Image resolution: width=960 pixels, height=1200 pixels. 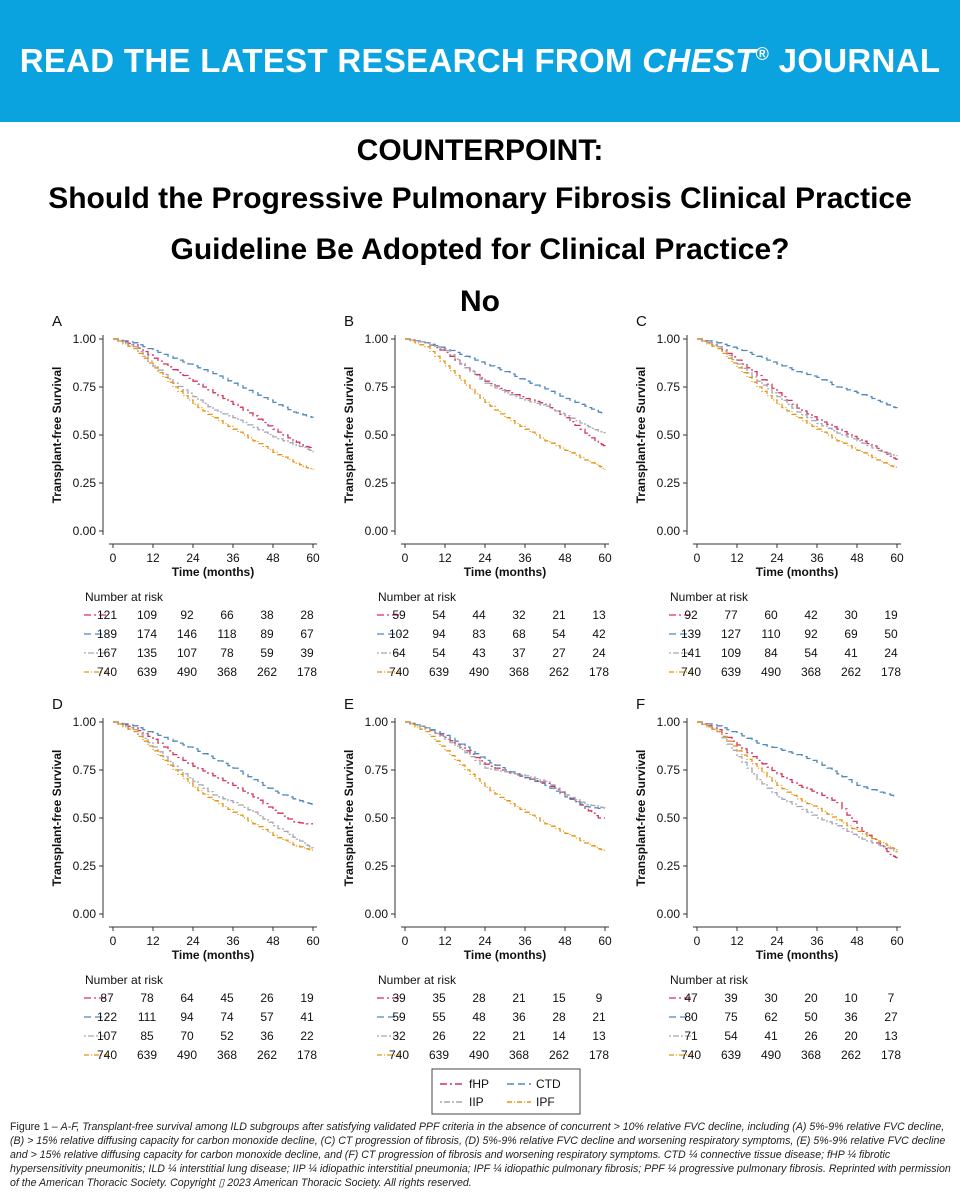 I want to click on x-tick-label: 24, so click(x=777, y=941).